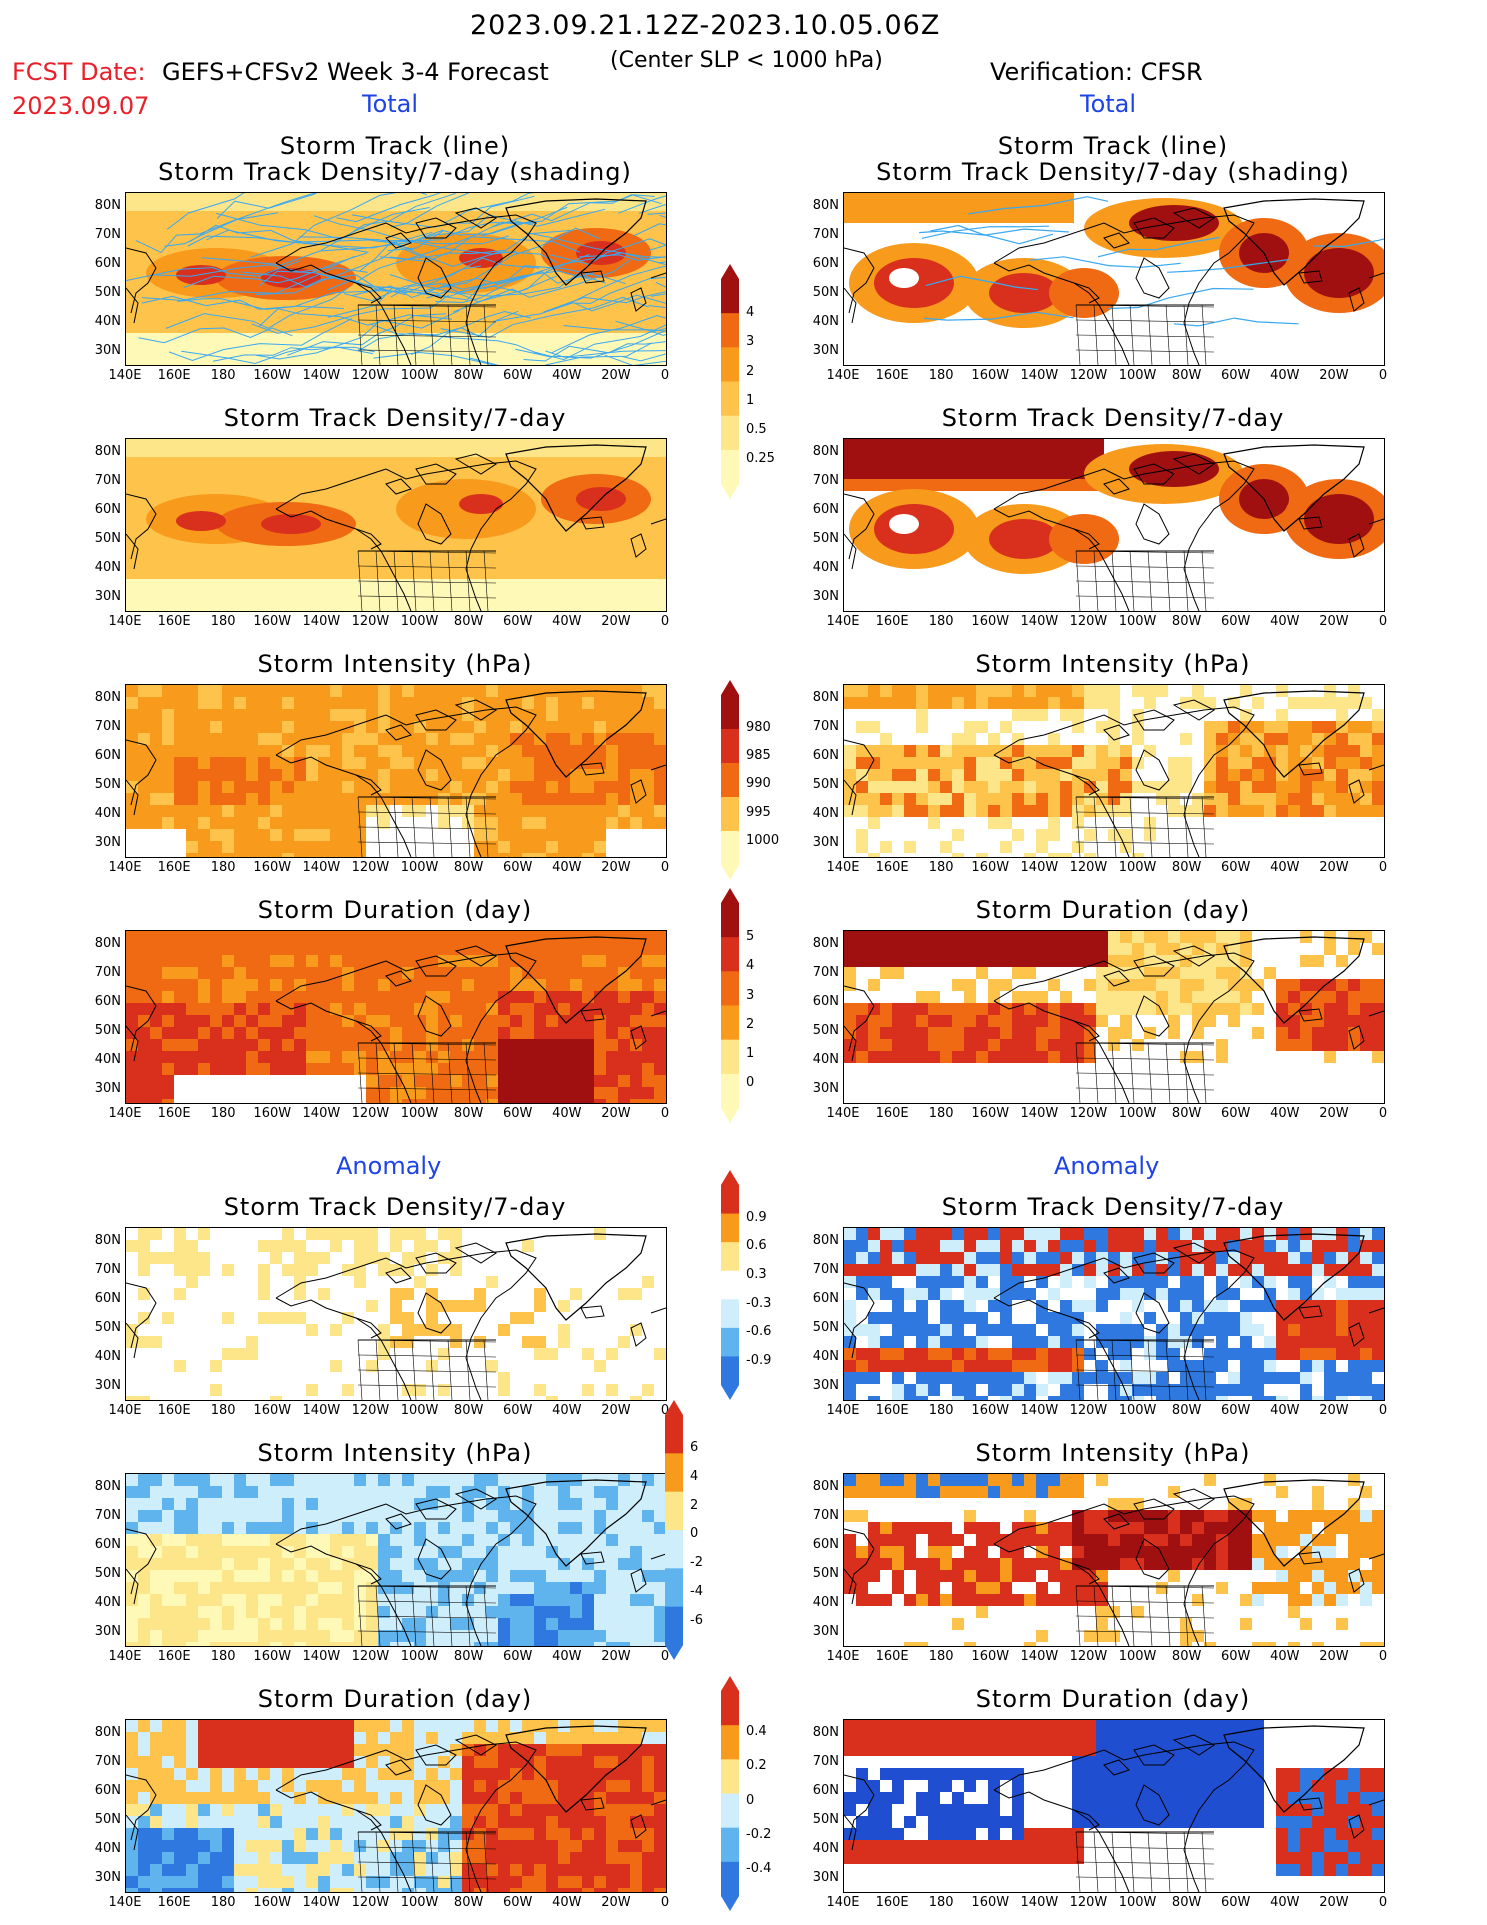  What do you see at coordinates (694, 1448) in the screenshot?
I see `colorbar-label: 6` at bounding box center [694, 1448].